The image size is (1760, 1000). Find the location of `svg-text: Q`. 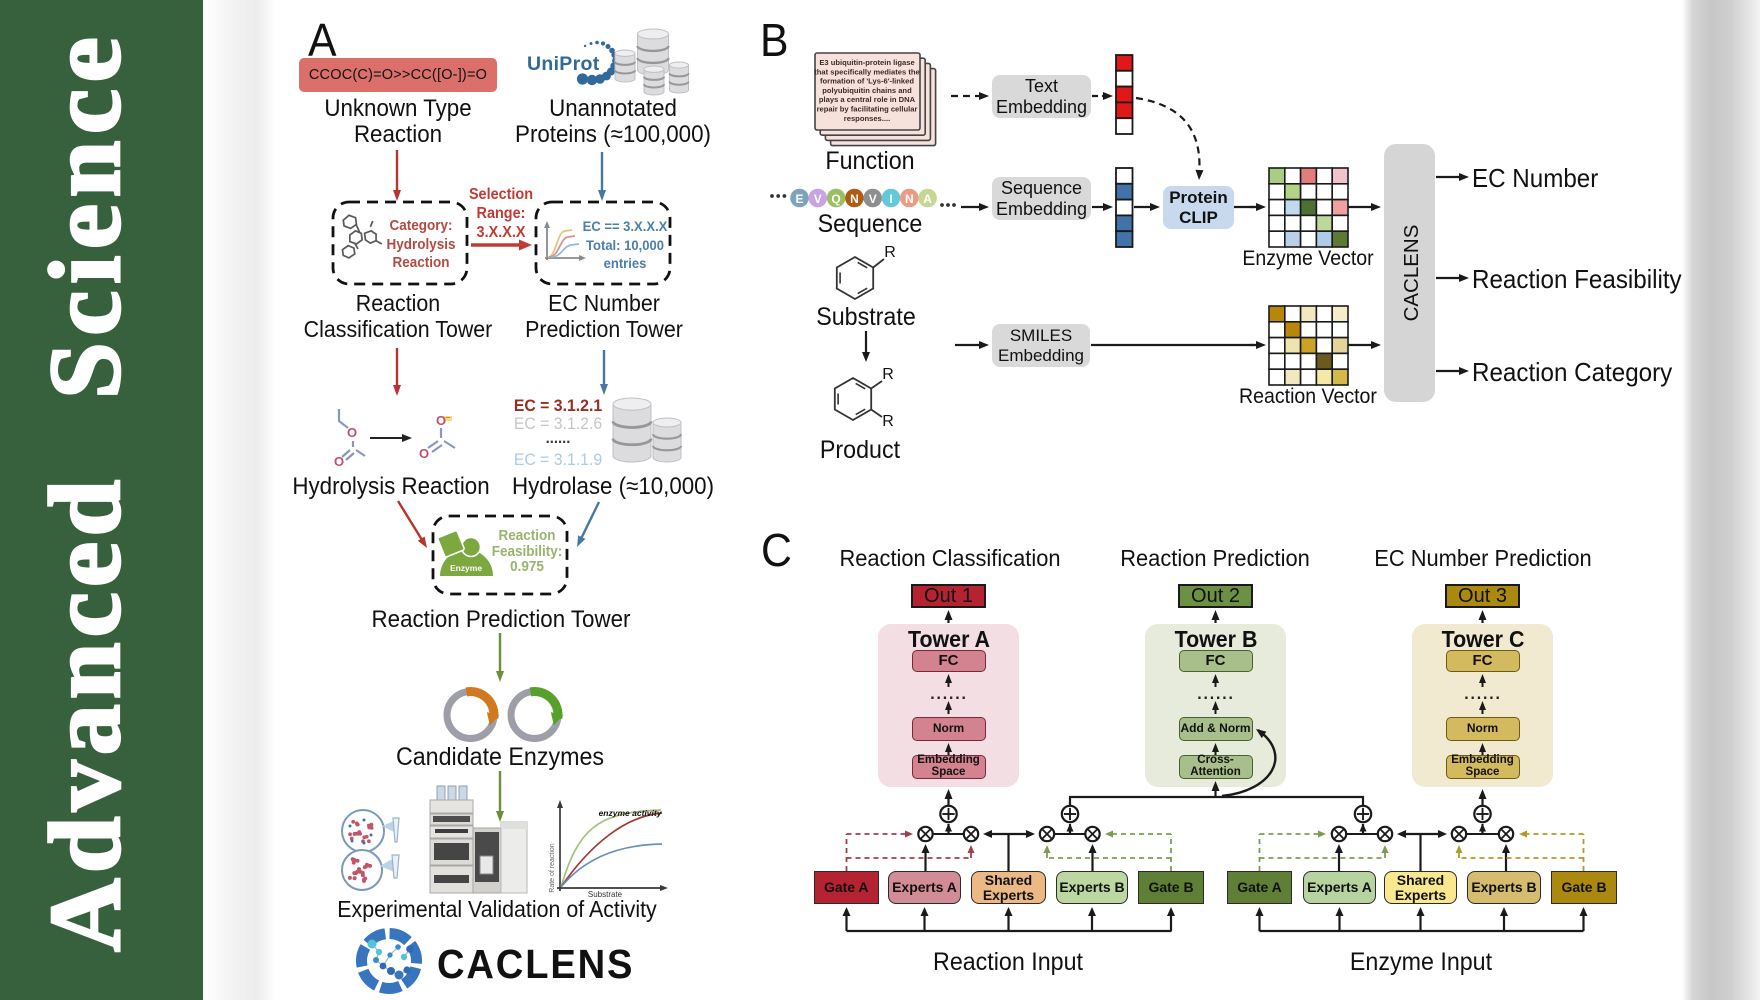

svg-text: Q is located at coordinates (835, 199).